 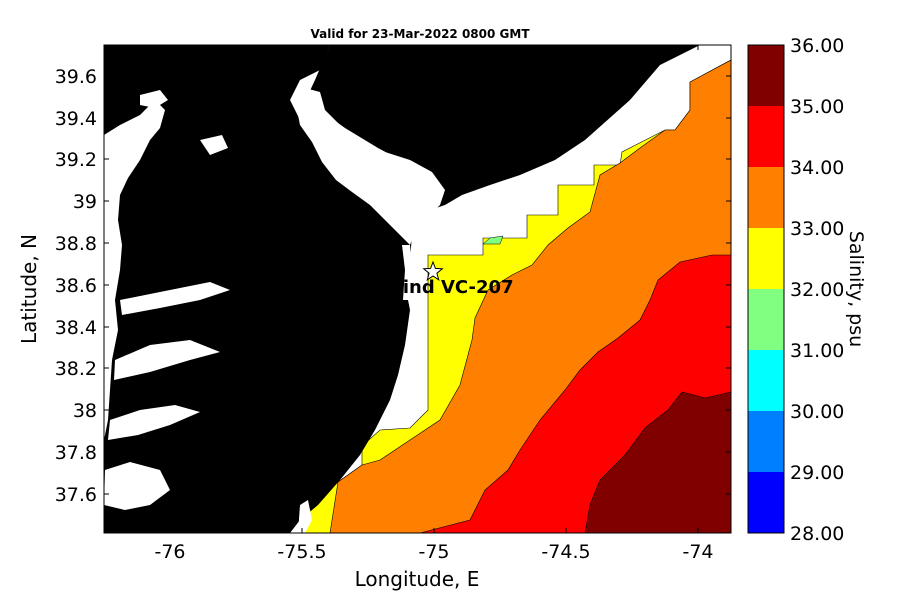 I want to click on colorbar-tick-label: 31.00, so click(x=817, y=351).